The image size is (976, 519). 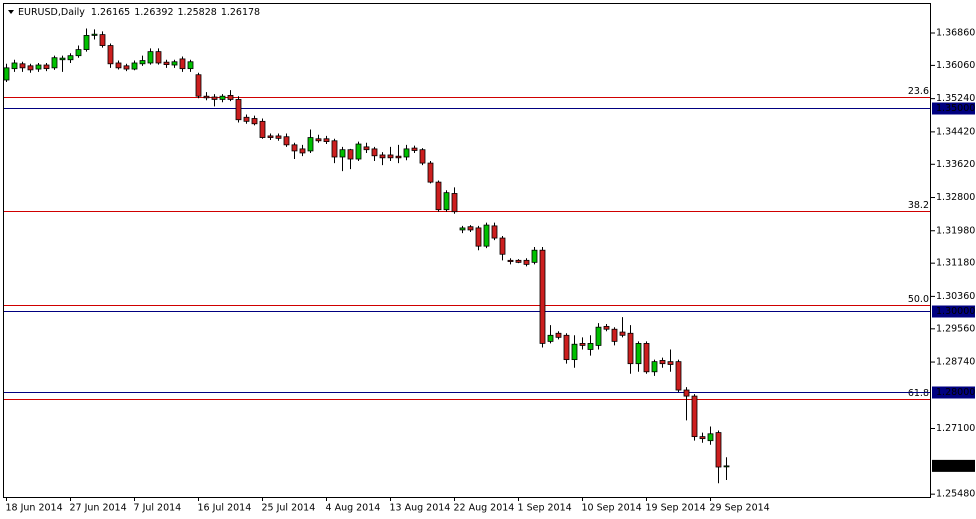 I want to click on level-label: 1.30000, so click(x=955, y=311).